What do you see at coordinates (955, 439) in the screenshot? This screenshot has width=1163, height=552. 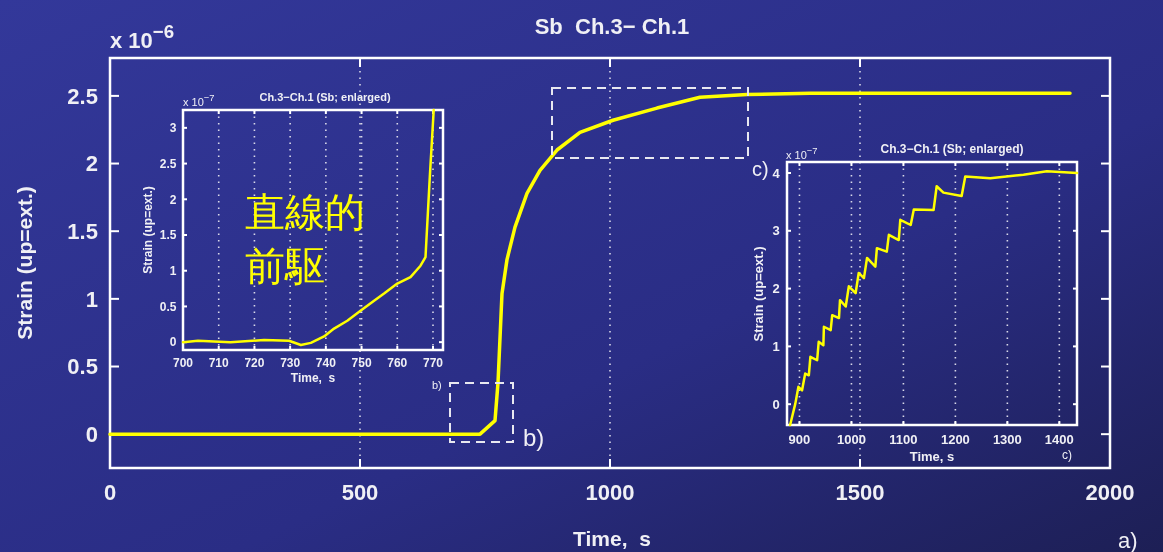 I see `x-tick-label: 1200` at bounding box center [955, 439].